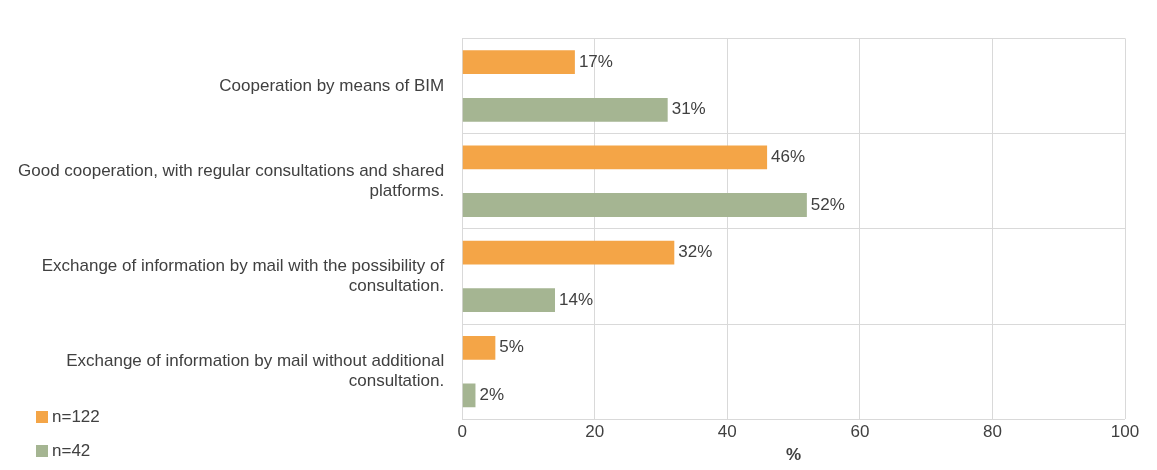  I want to click on data-label: 5%, so click(511, 347).